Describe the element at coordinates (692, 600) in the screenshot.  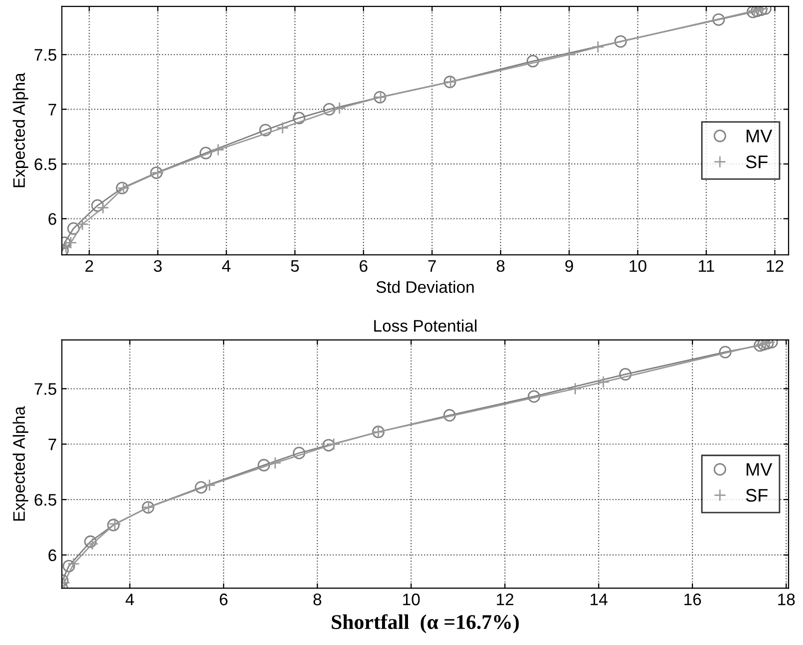
I see `x-tick-label: 16` at that location.